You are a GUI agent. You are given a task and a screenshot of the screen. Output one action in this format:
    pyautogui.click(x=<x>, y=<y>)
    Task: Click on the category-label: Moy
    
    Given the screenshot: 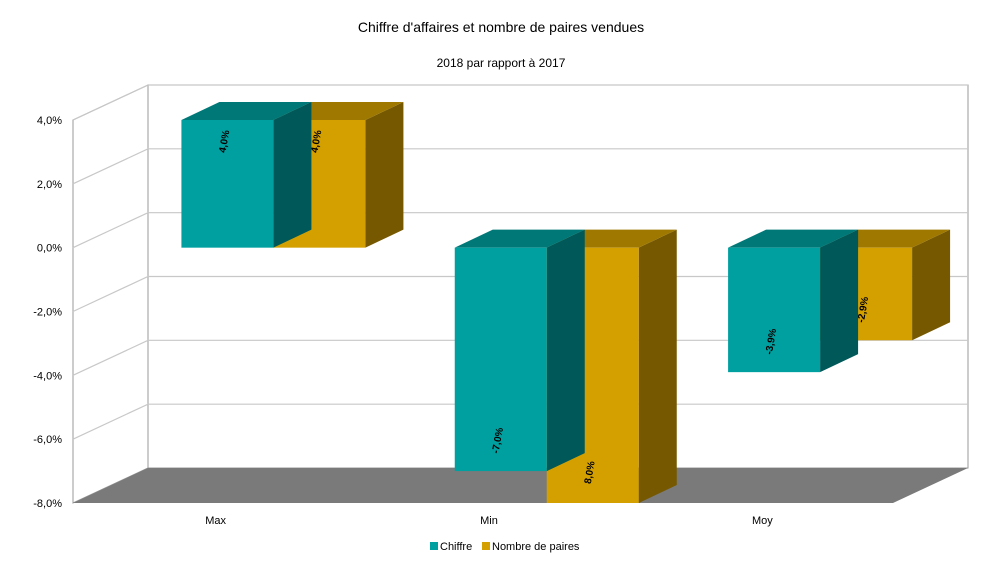 What is the action you would take?
    pyautogui.click(x=762, y=521)
    